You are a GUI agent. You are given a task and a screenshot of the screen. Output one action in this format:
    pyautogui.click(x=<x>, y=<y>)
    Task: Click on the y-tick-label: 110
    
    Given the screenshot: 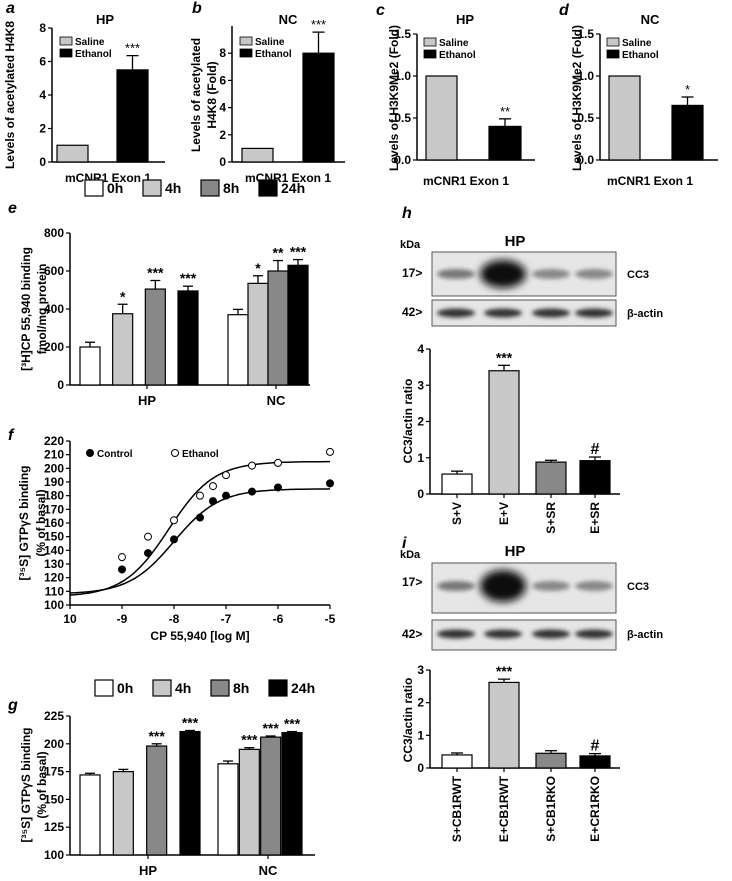 What is the action you would take?
    pyautogui.click(x=55, y=591)
    